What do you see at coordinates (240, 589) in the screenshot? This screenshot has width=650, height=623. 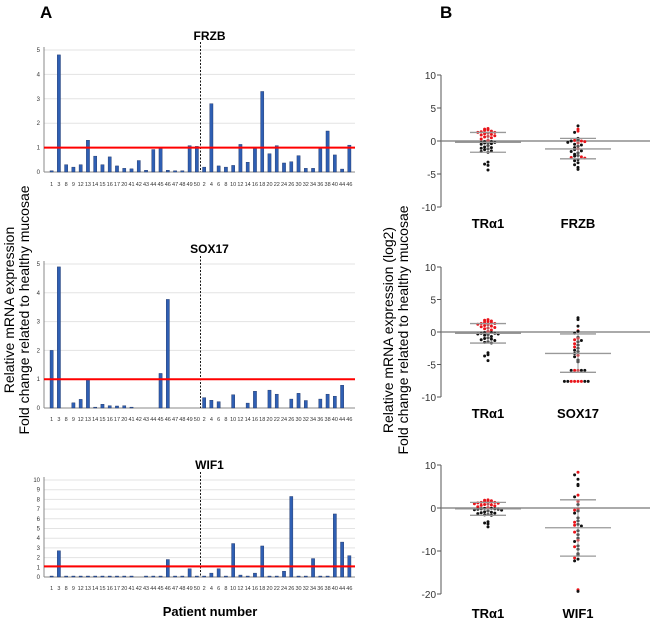 I see `x-tick-label: 12` at bounding box center [240, 589].